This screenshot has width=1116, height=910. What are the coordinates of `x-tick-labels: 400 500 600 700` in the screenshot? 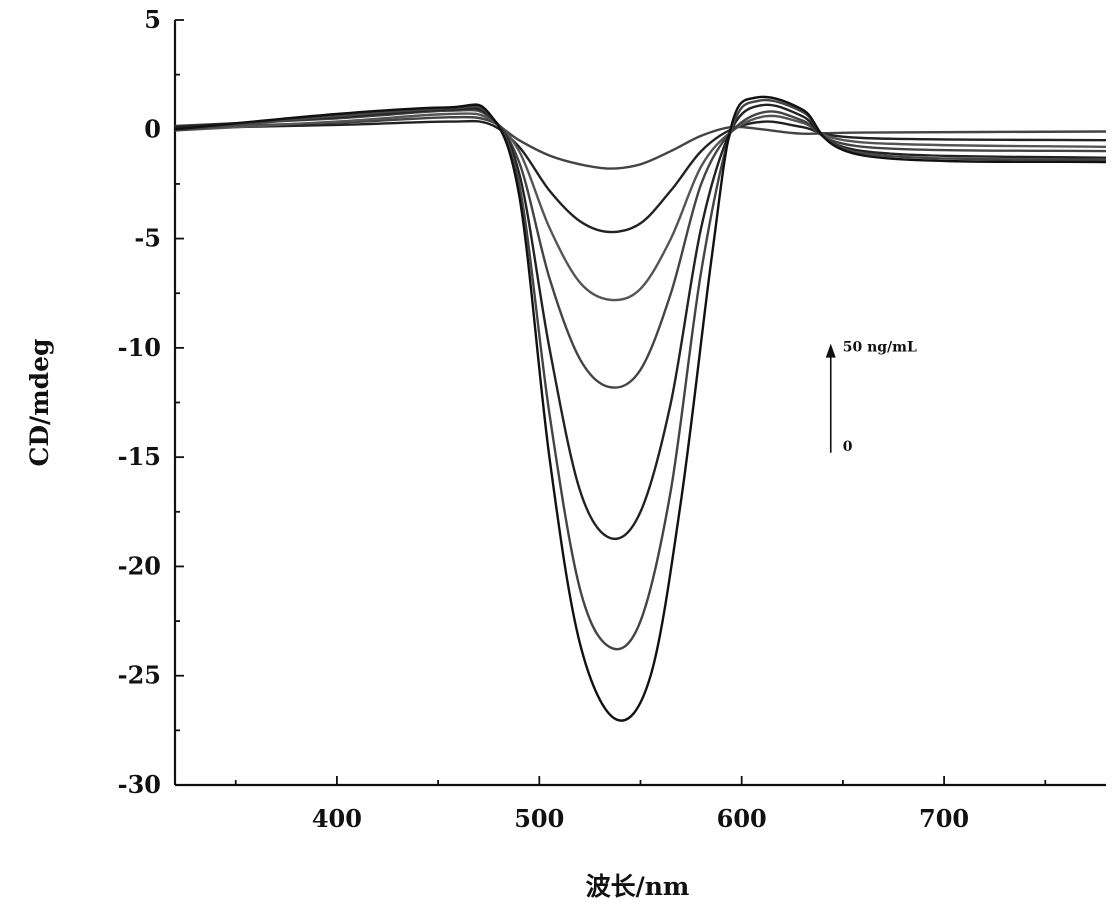 It's located at (640, 818).